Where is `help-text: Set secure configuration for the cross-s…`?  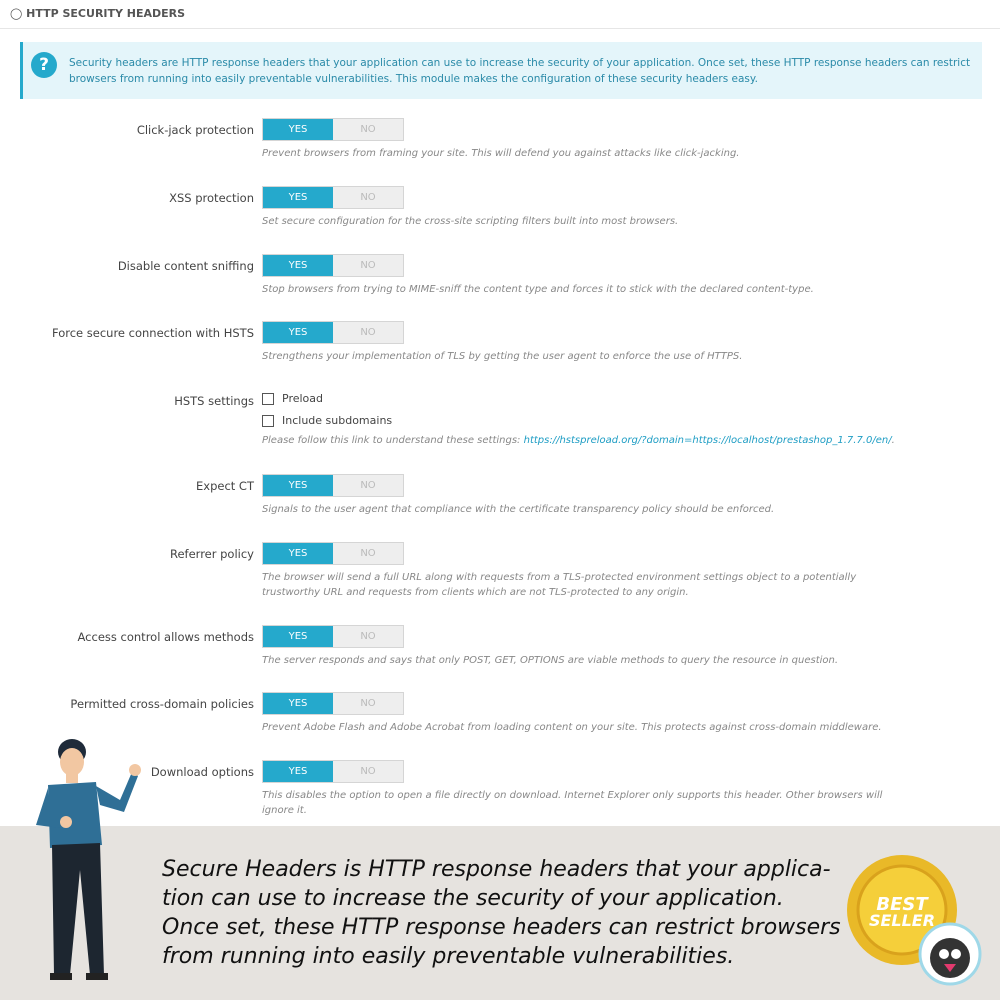
help-text: Set secure configuration for the cross-s… is located at coordinates (470, 221).